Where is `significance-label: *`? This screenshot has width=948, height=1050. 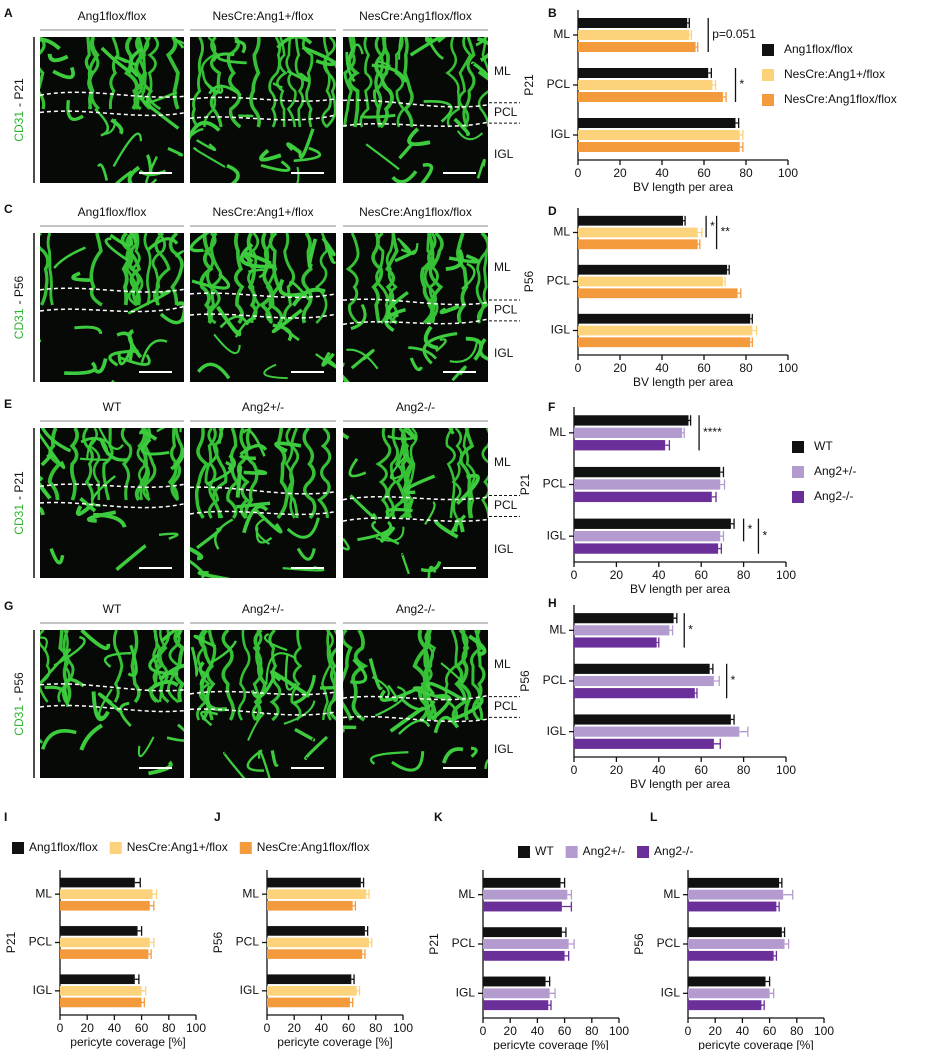 significance-label: * is located at coordinates (750, 529).